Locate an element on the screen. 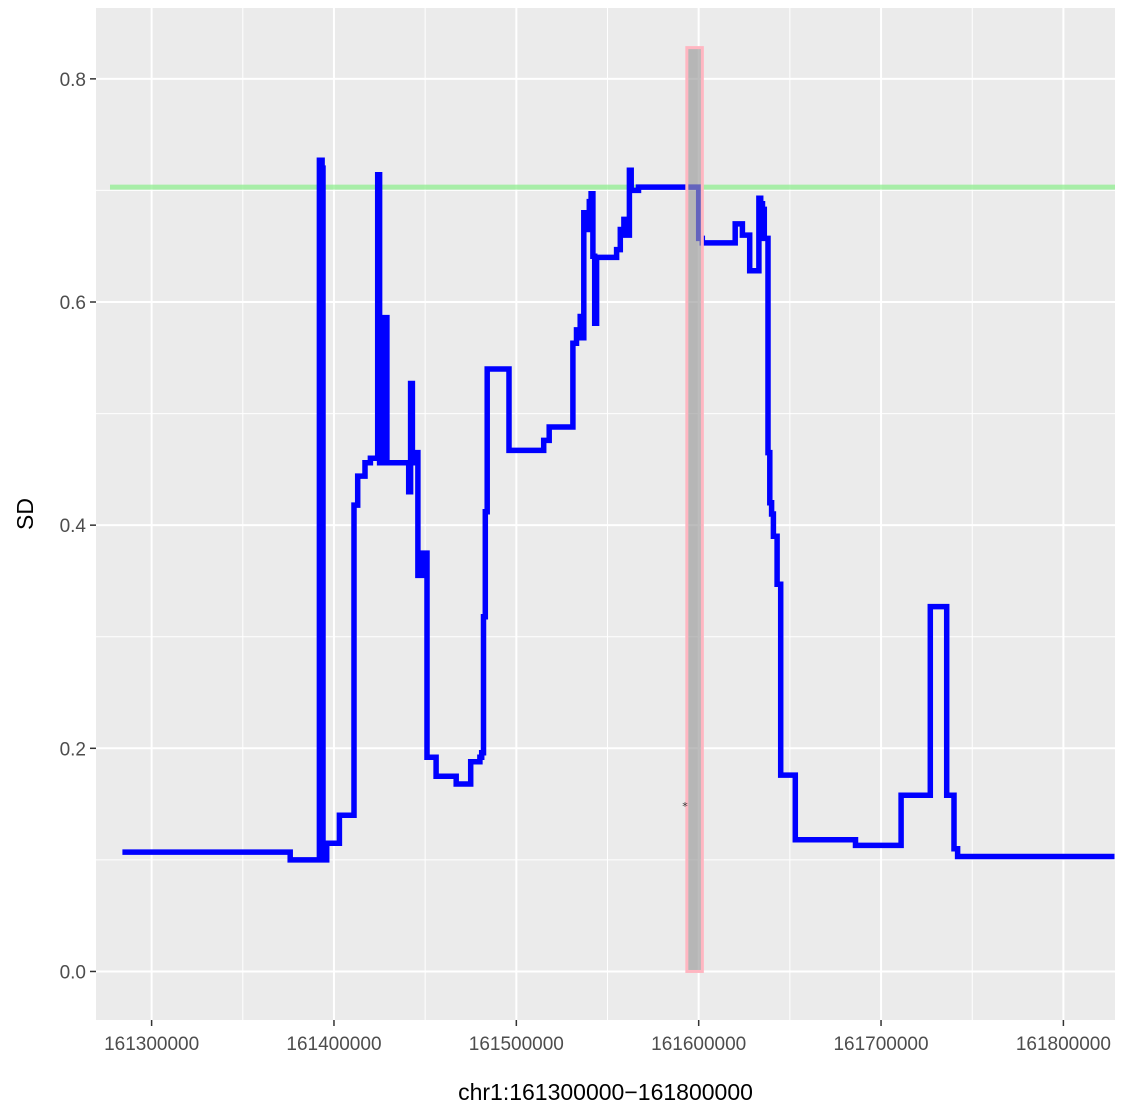 The width and height of the screenshot is (1137, 1110). x-axis-title: chr1:161300000−161800000 is located at coordinates (605, 1092).